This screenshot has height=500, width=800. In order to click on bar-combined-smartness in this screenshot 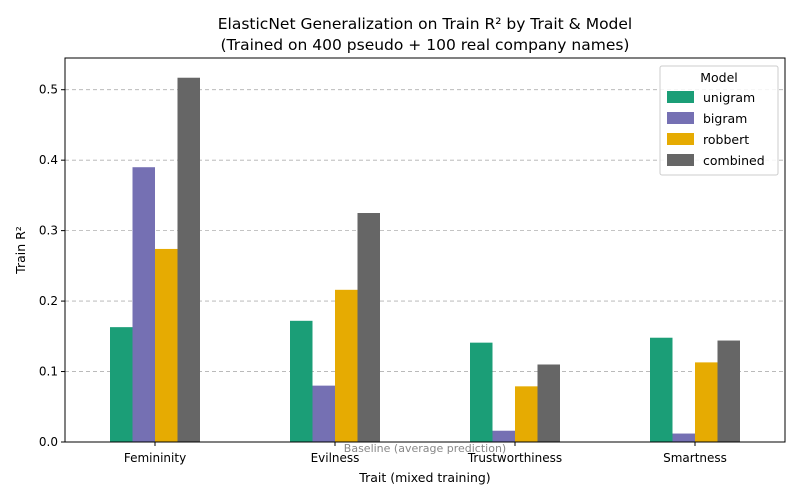, I will do `click(728, 391)`.